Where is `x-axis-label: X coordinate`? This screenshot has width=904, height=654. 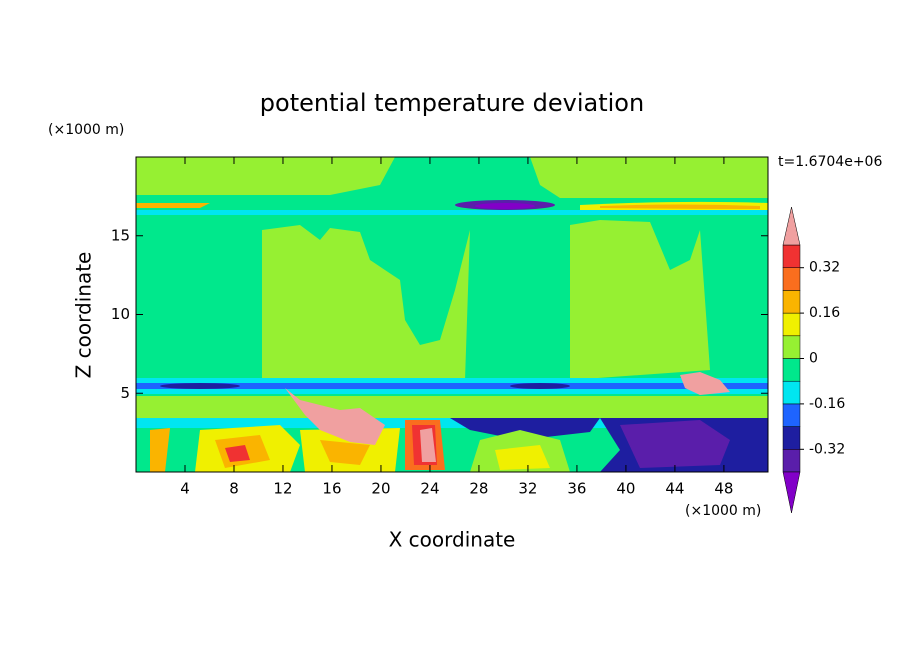
x-axis-label: X coordinate is located at coordinates (452, 540).